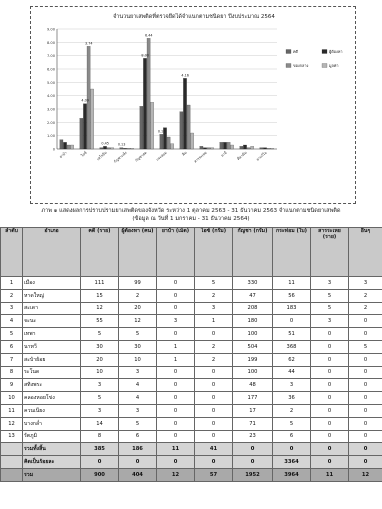 This screenshot has height=509, width=382. What do you see at coordinates (51, 252) in the screenshot?
I see `column-header: อำเภอ` at bounding box center [51, 252].